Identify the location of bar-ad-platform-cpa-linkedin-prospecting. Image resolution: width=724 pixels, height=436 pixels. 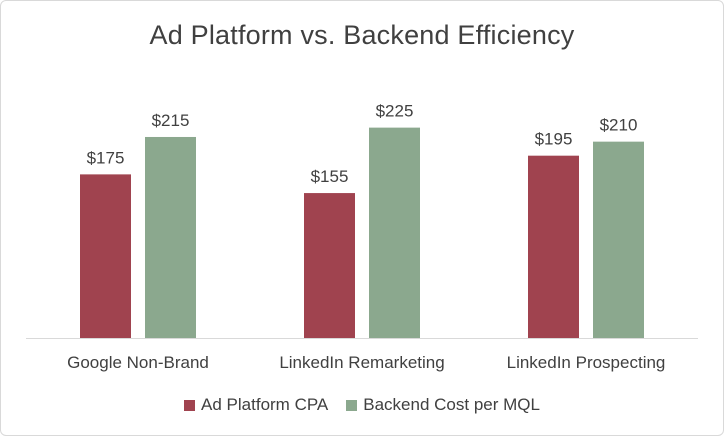
(553, 246).